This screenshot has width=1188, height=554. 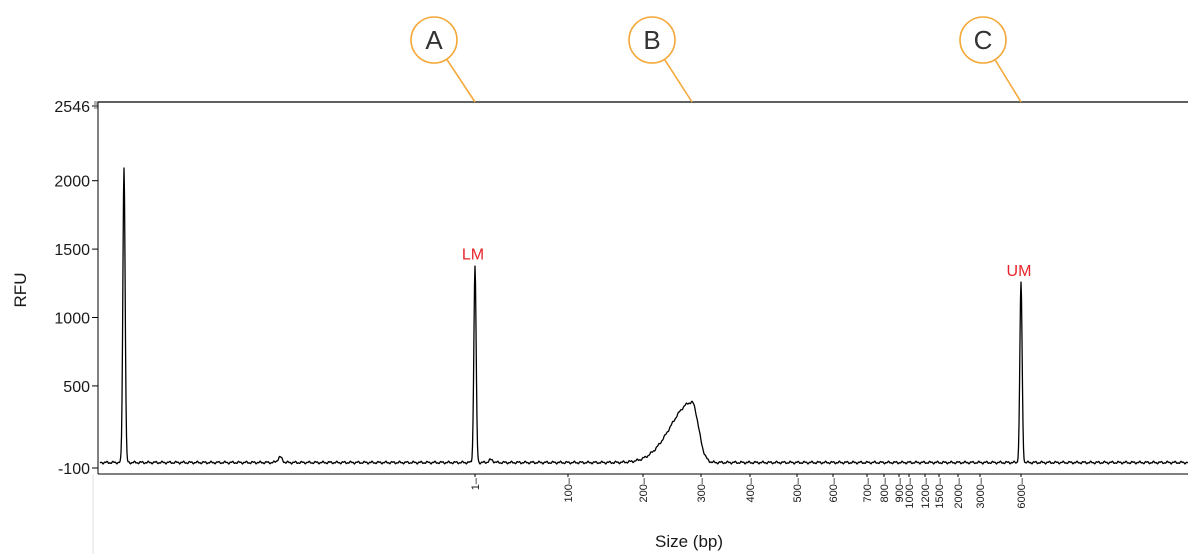 I want to click on peak-label-lm: LM, so click(x=473, y=255).